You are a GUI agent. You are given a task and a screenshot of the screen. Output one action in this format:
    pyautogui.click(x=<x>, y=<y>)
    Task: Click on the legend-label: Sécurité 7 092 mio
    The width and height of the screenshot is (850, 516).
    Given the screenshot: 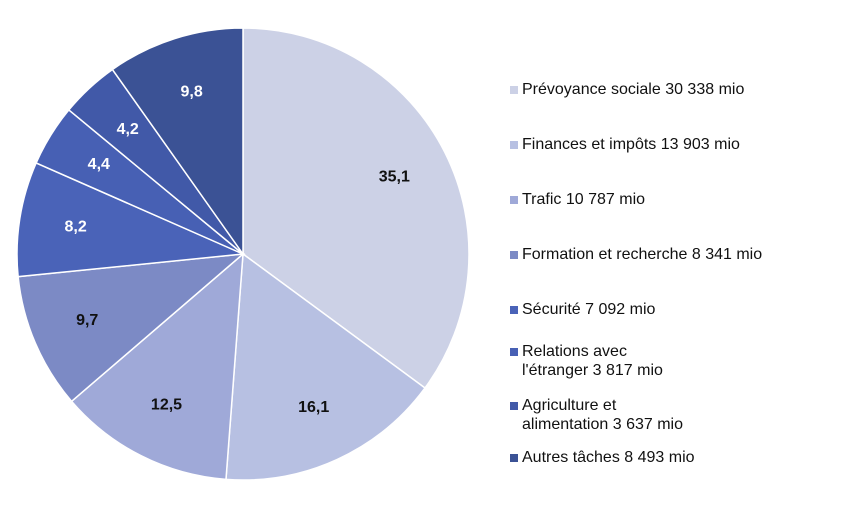 What is the action you would take?
    pyautogui.click(x=589, y=309)
    